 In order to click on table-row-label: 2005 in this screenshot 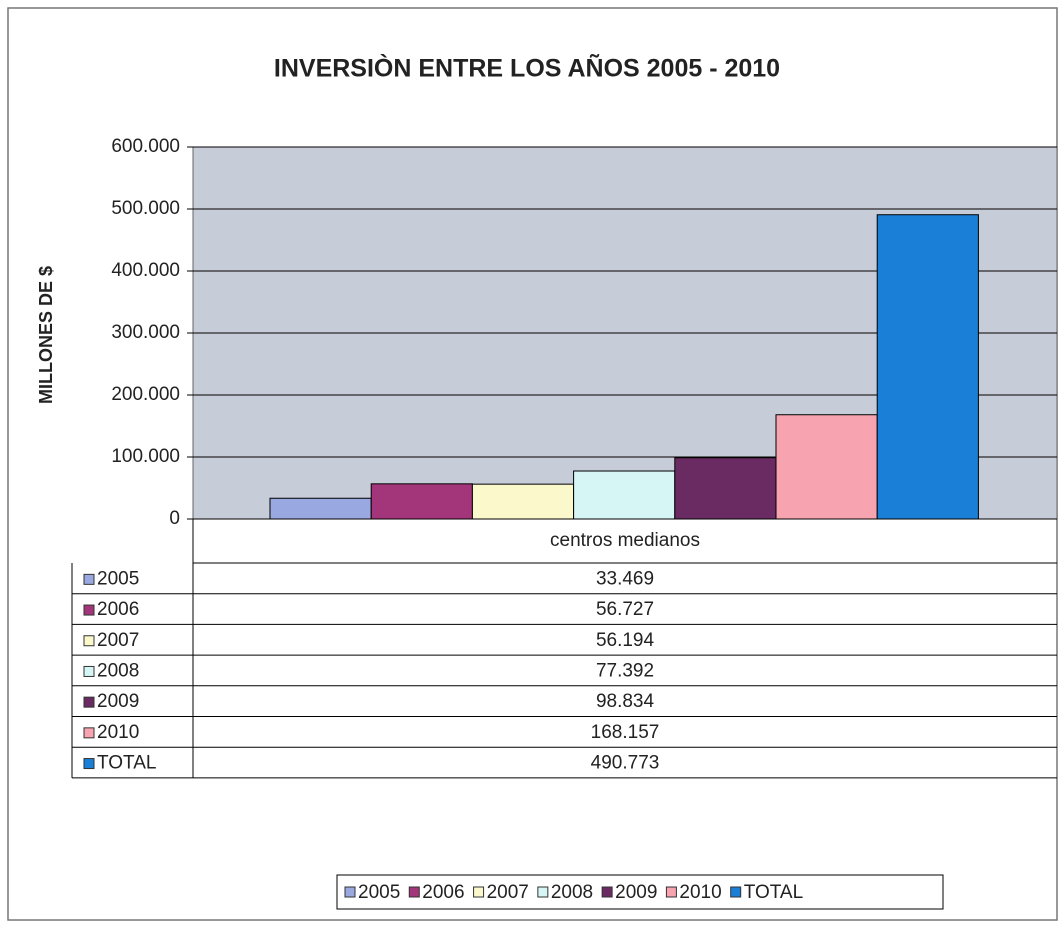, I will do `click(118, 578)`.